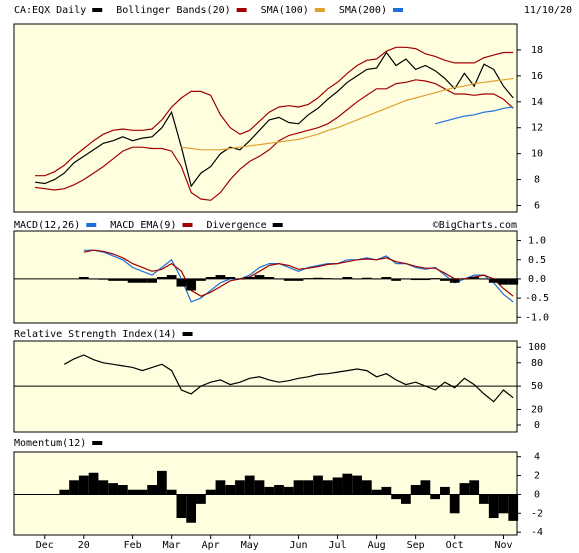  I want to click on y-tick-label: 10, so click(537, 154).